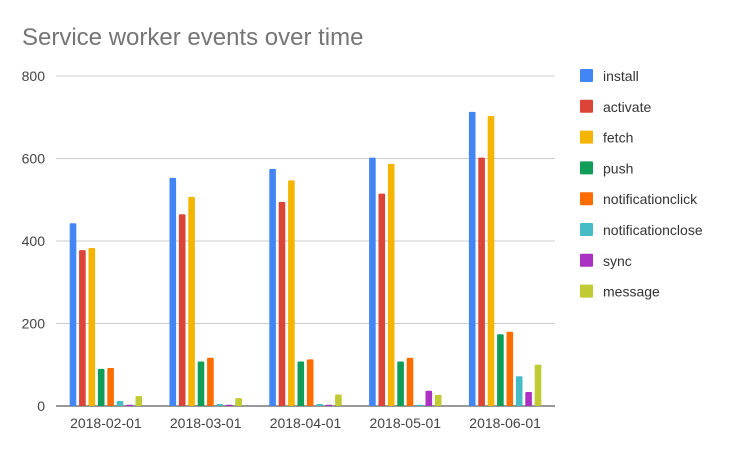 The width and height of the screenshot is (736, 455). What do you see at coordinates (41, 406) in the screenshot?
I see `y-tick-label: 0` at bounding box center [41, 406].